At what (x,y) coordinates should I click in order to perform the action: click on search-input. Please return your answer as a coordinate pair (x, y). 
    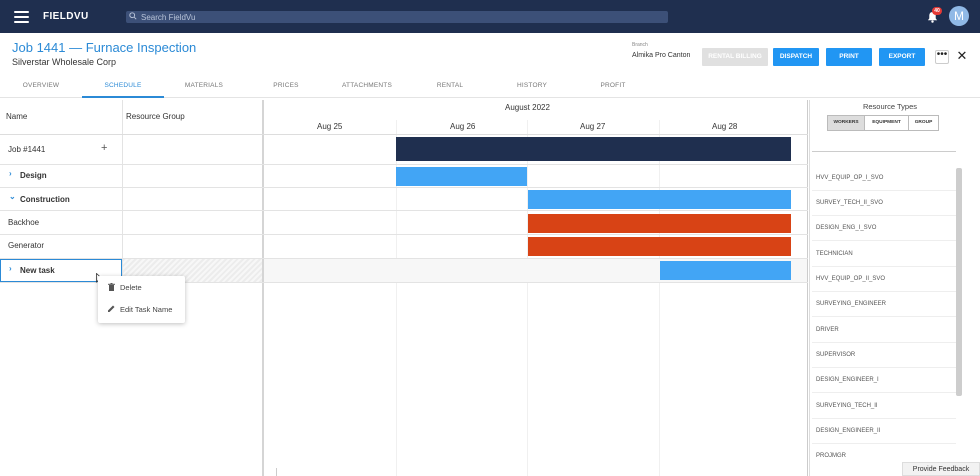
    Looking at the image, I should click on (391, 17).